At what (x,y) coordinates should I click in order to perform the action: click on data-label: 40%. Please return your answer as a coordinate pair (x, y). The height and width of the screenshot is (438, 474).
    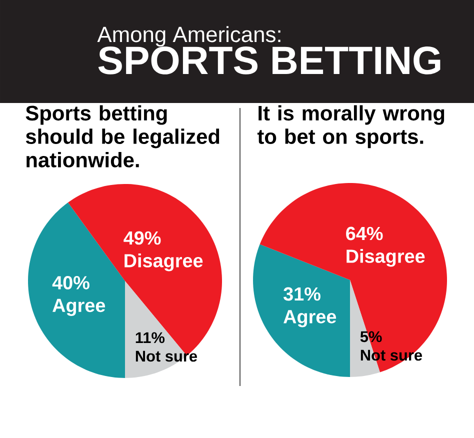
    Looking at the image, I should click on (71, 283).